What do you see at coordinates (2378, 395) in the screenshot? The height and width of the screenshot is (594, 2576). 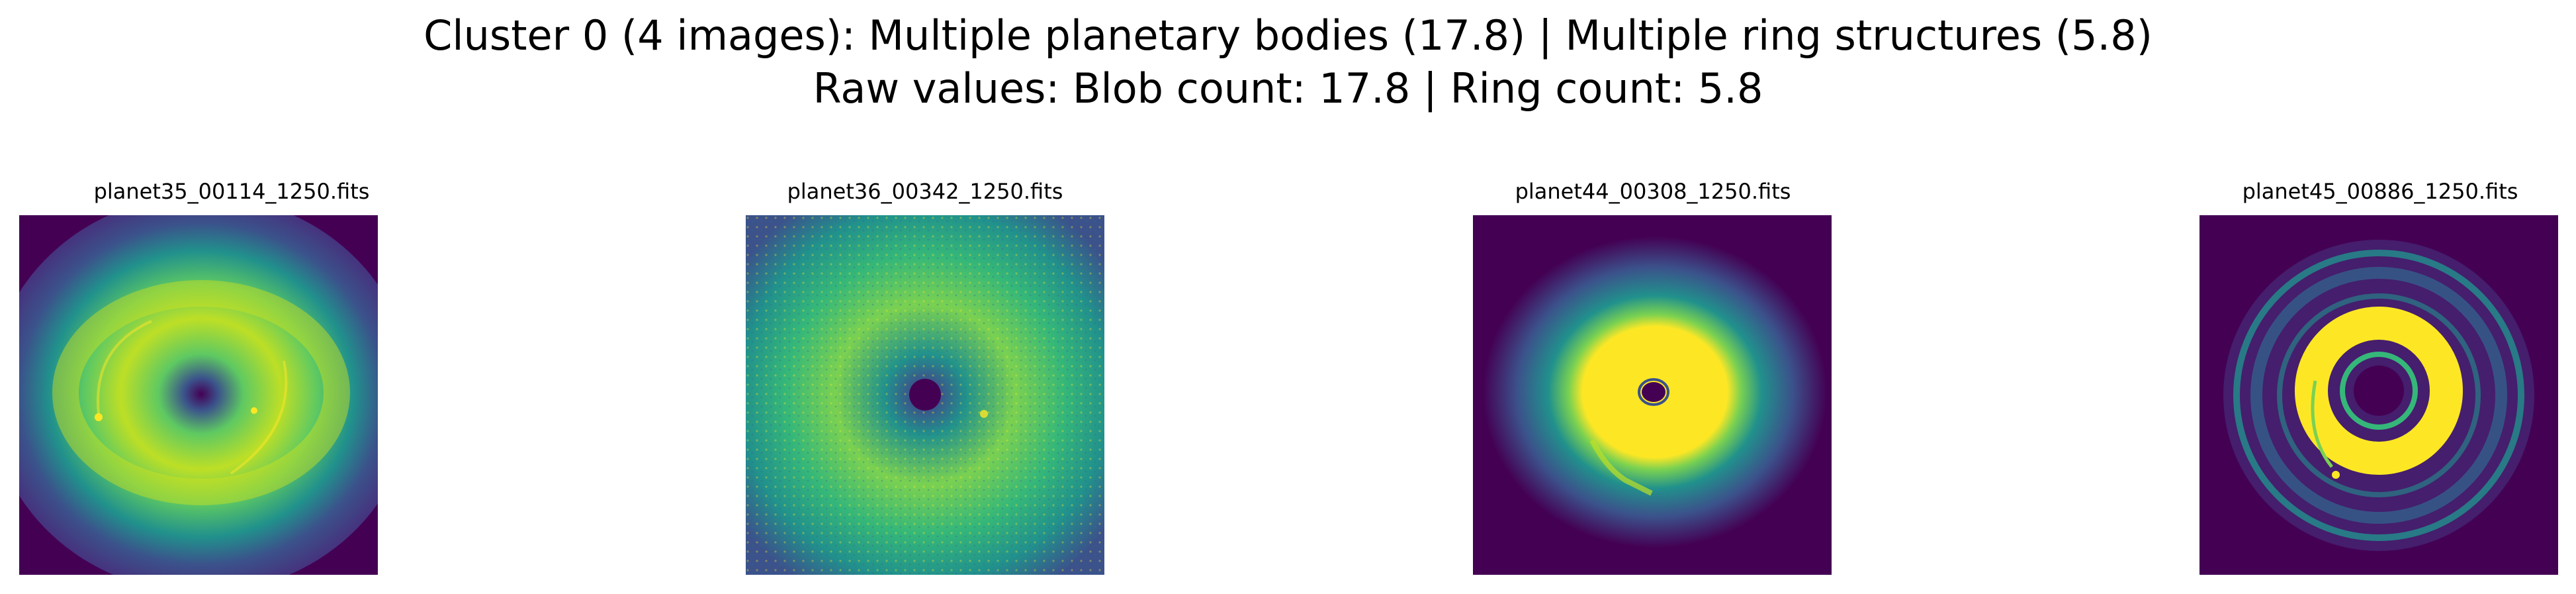 I see `panel-4-image` at bounding box center [2378, 395].